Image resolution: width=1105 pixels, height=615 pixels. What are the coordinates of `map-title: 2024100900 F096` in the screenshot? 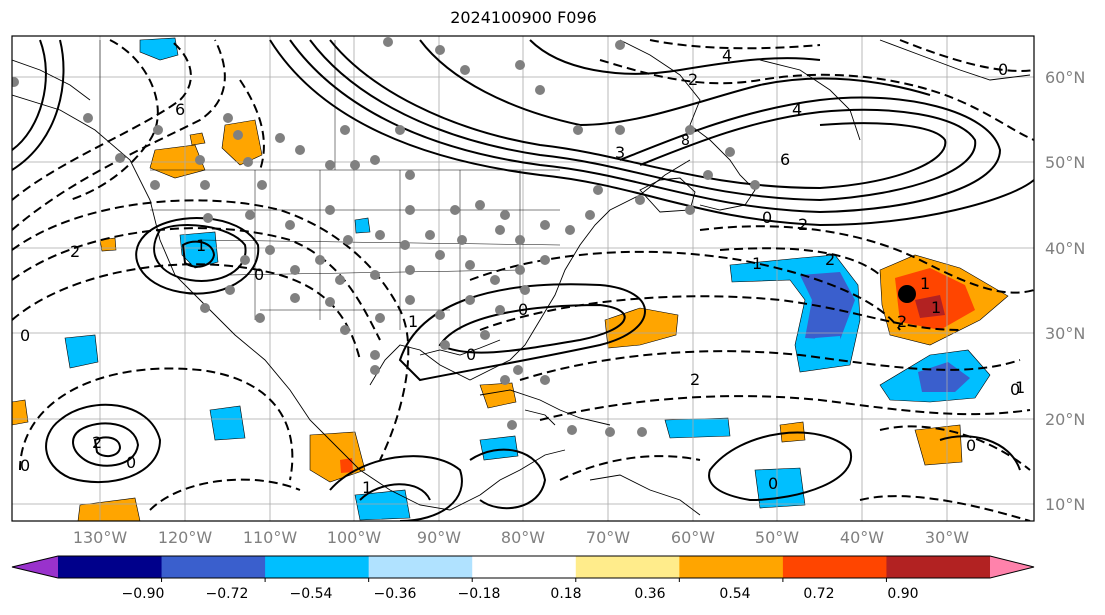 It's located at (523, 17).